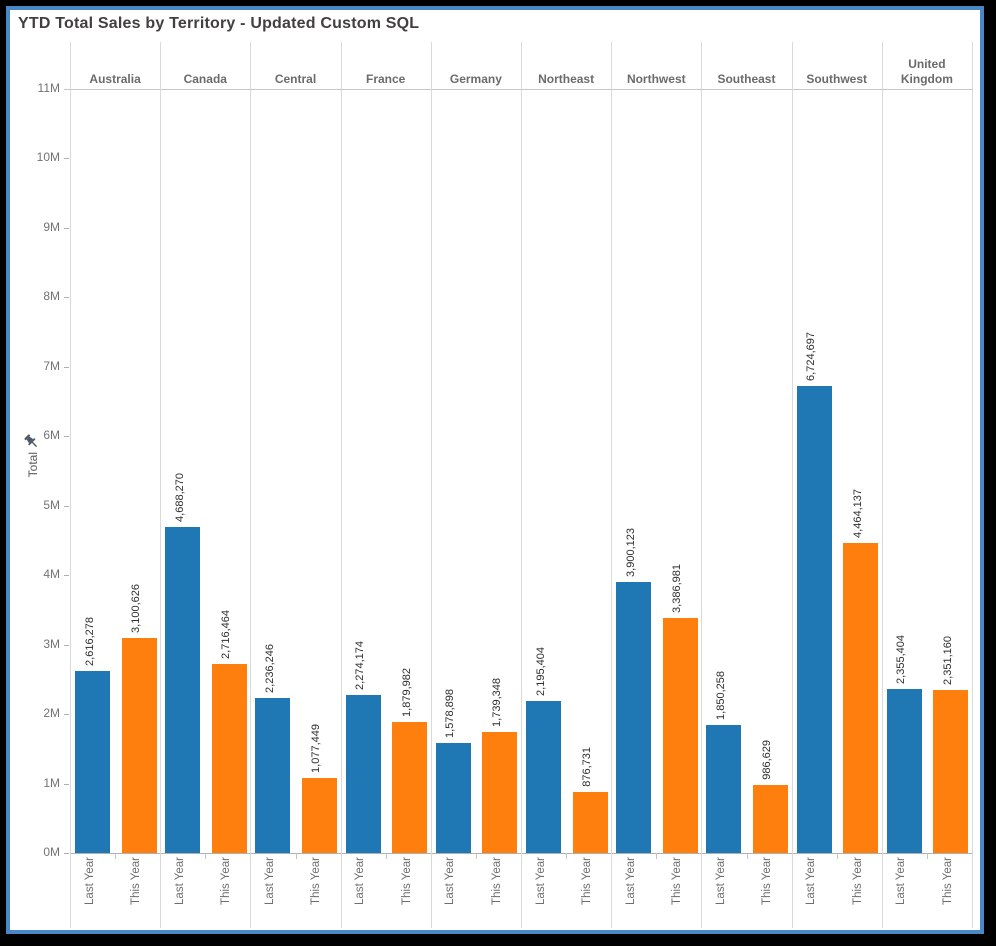  I want to click on bar-value-label: 2,351,160, so click(947, 660).